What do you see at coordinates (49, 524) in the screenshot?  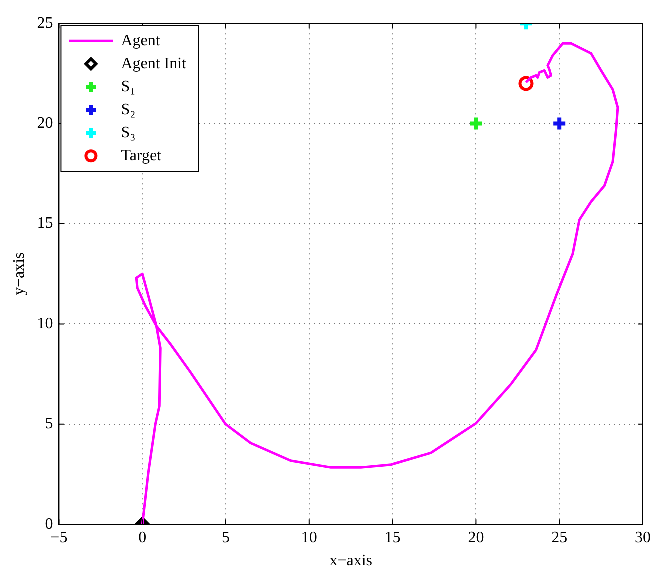 I see `y-tick-label: 0` at bounding box center [49, 524].